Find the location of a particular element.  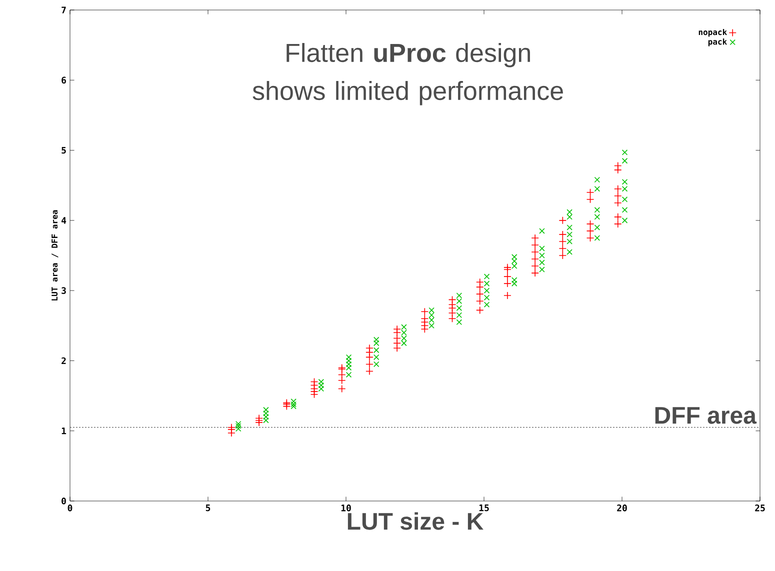

legend-label: pack is located at coordinates (717, 42).